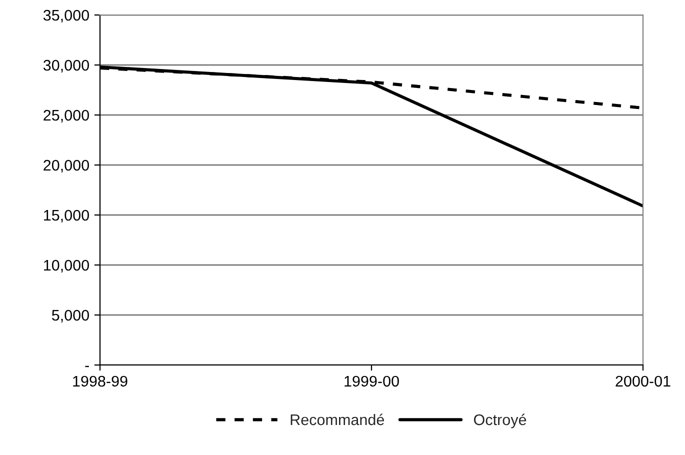 This screenshot has width=685, height=455. Describe the element at coordinates (337, 420) in the screenshot. I see `legend-label: Recommandé` at that location.